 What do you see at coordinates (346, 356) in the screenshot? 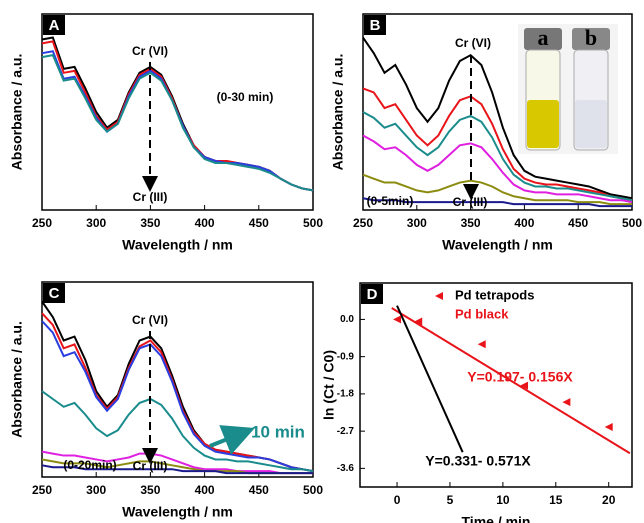
I see `y-tick-label: -0.9` at bounding box center [346, 356].